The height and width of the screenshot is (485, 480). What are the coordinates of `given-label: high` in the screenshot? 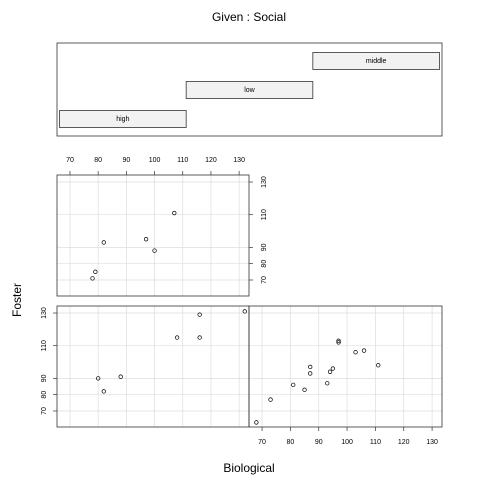 It's located at (122, 119).